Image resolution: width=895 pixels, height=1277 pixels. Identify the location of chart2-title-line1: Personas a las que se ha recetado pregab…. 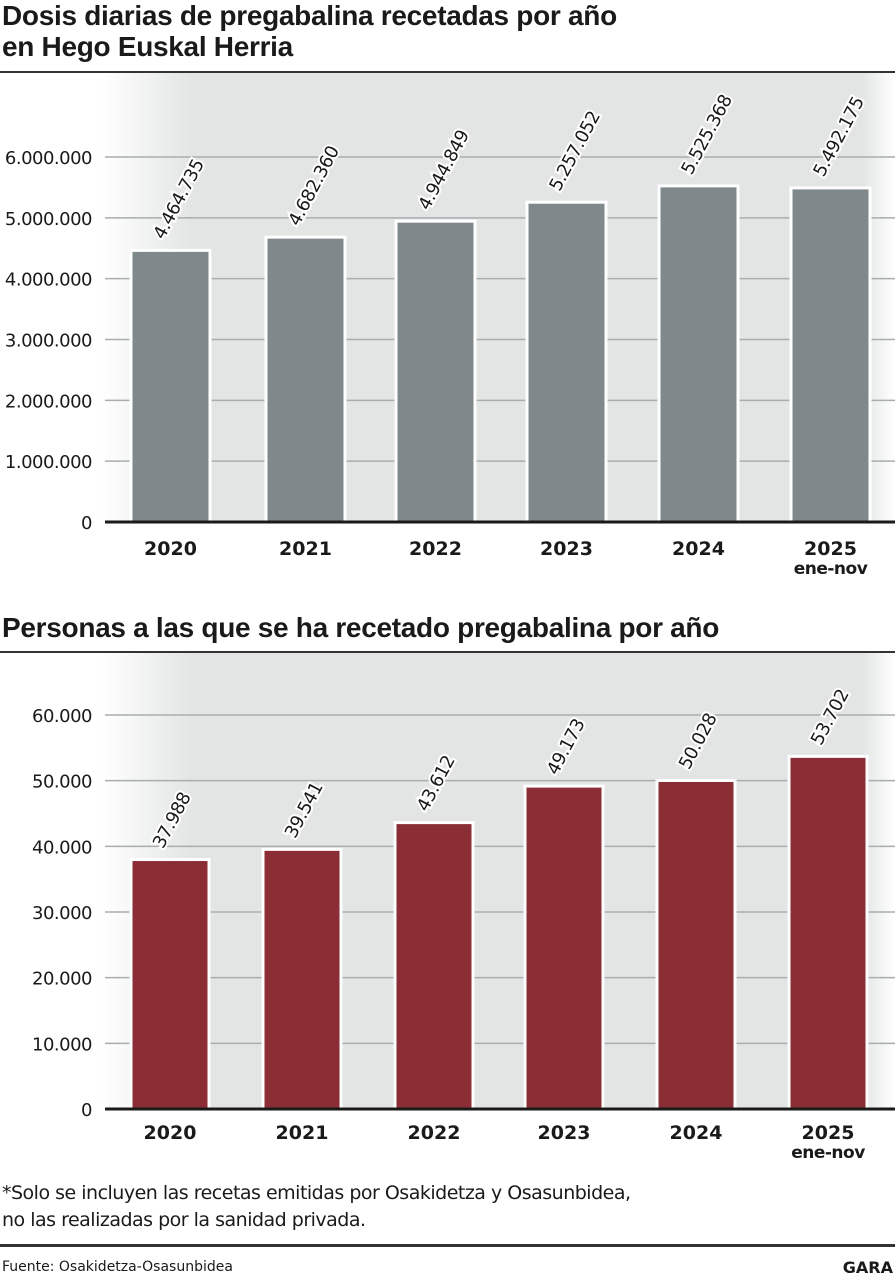
(361, 627).